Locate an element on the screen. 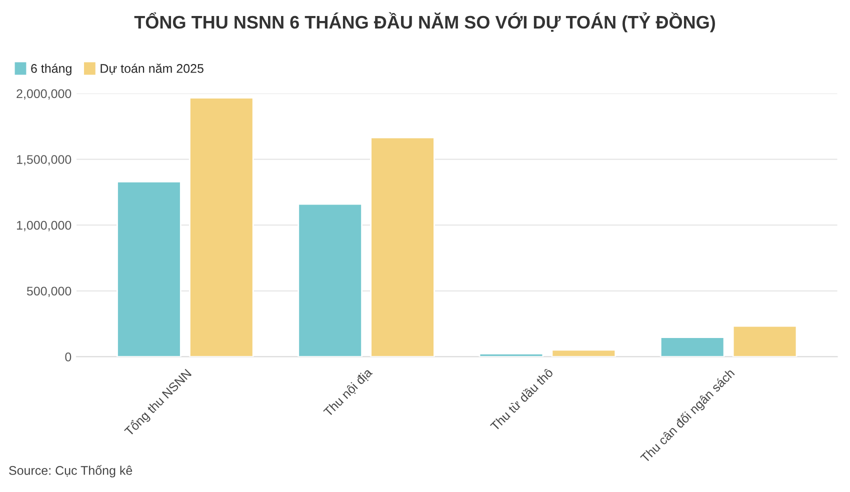 This screenshot has width=850, height=492. legend-label: Dự toán năm 2025 is located at coordinates (152, 69).